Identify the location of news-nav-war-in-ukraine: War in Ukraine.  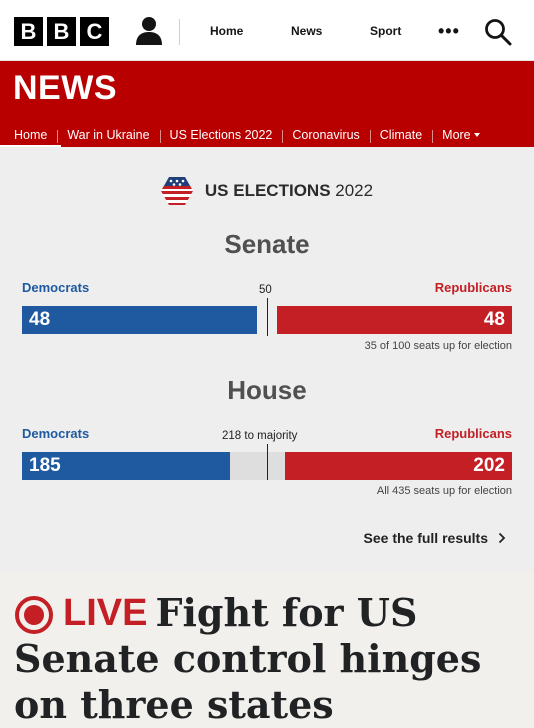
(108, 135).